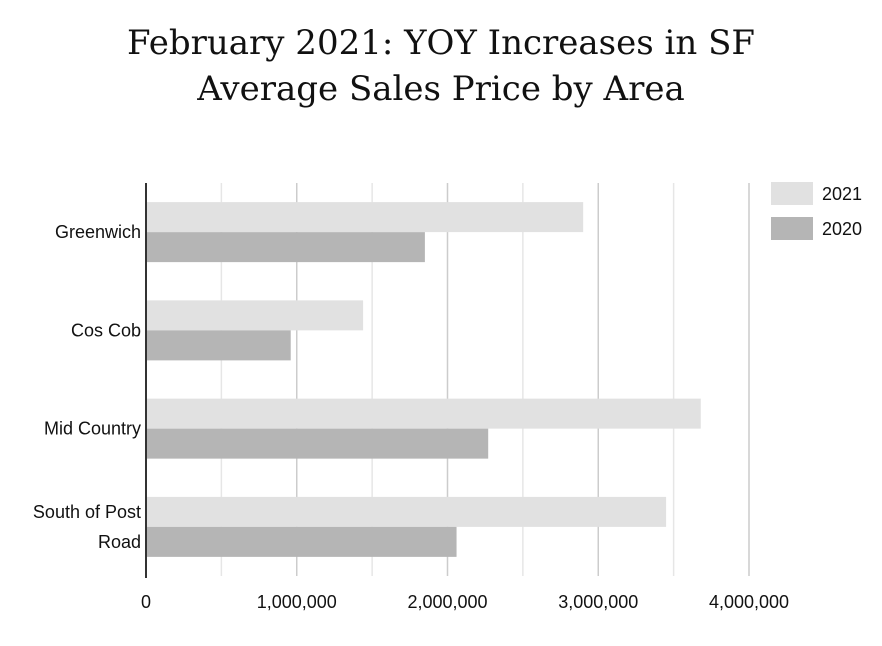  Describe the element at coordinates (218, 345) in the screenshot. I see `bar-2020-cos-cob` at that location.